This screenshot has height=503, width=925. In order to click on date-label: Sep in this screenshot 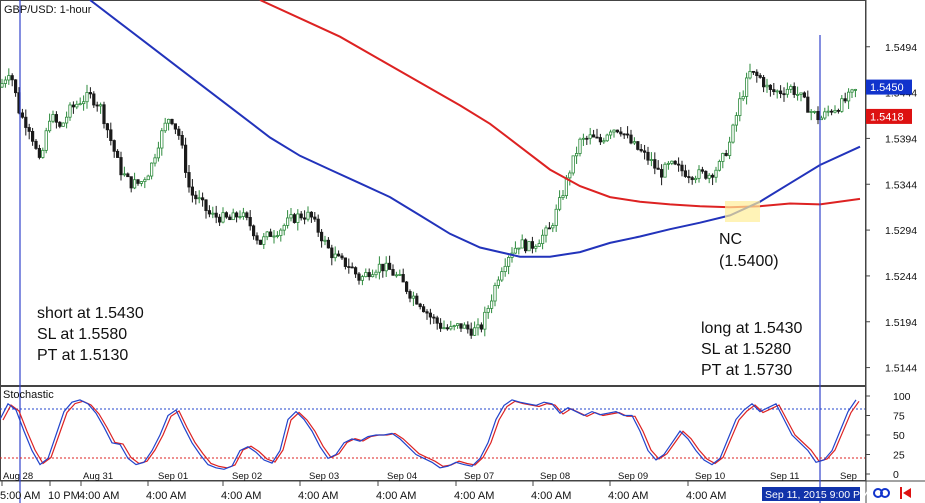, I will do `click(848, 476)`.